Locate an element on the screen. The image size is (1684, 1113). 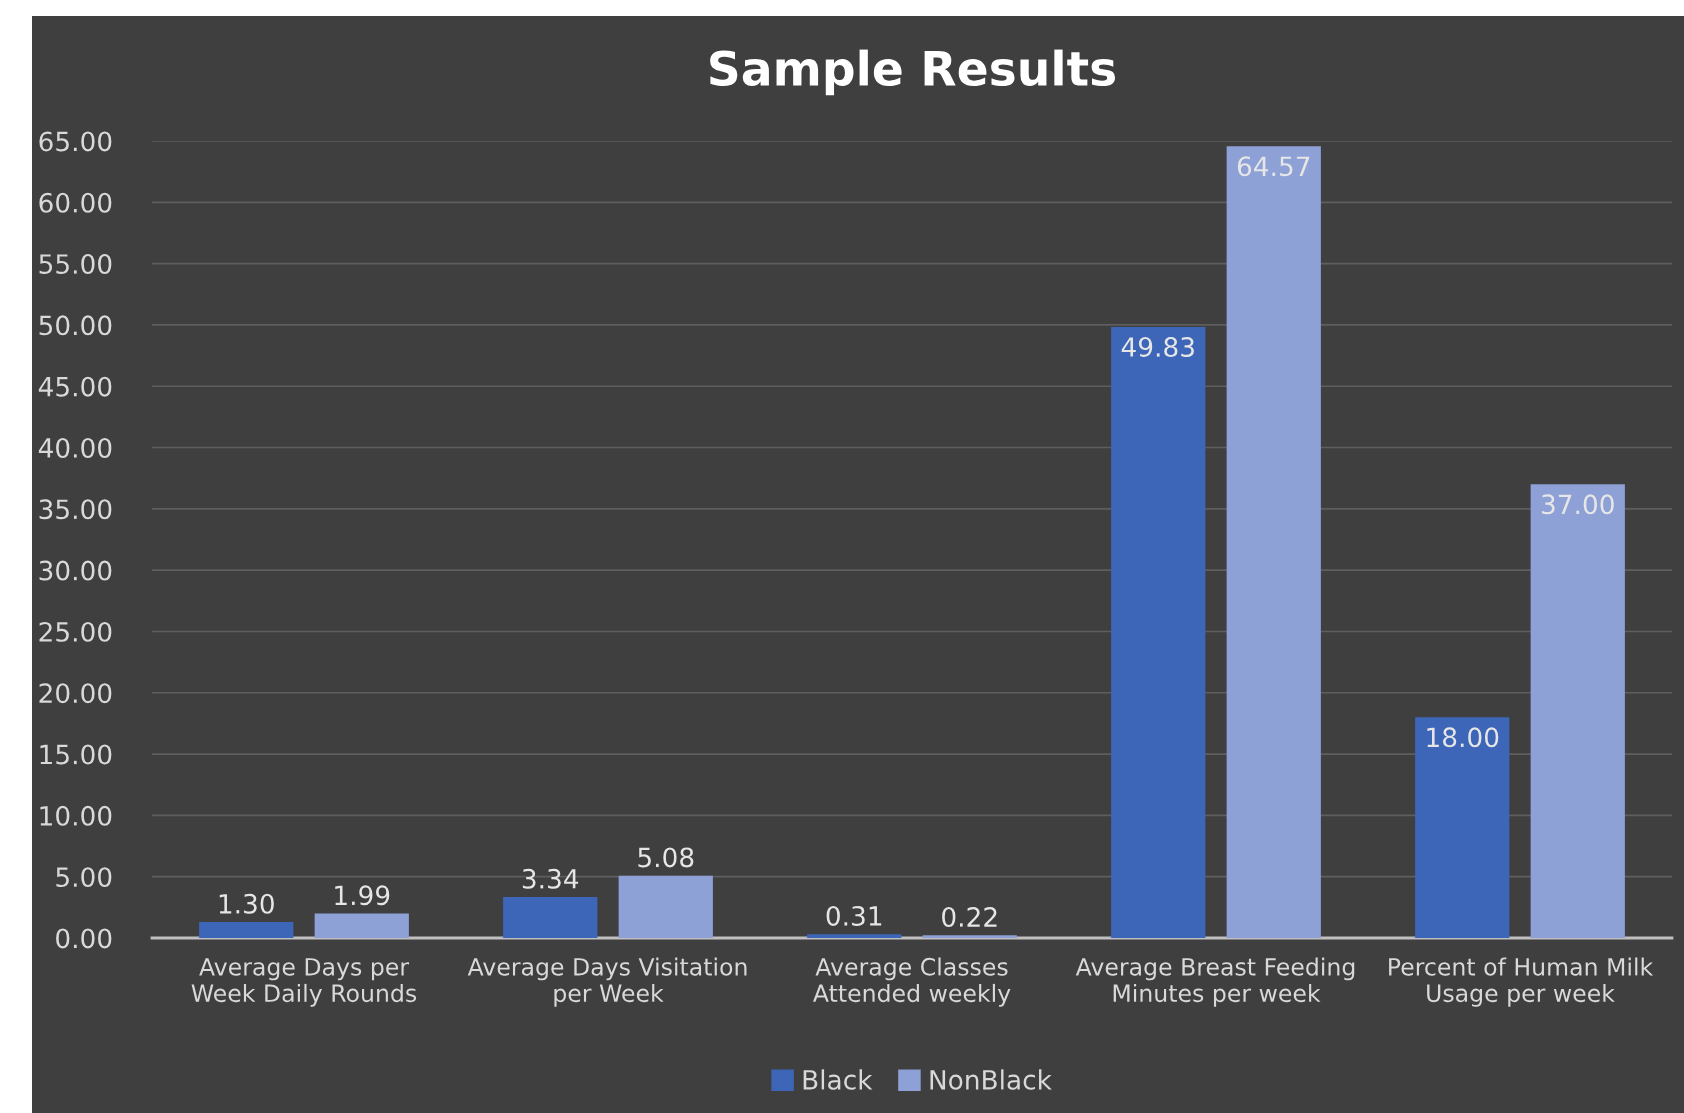
y-tick-label: 0.00 is located at coordinates (84, 938).